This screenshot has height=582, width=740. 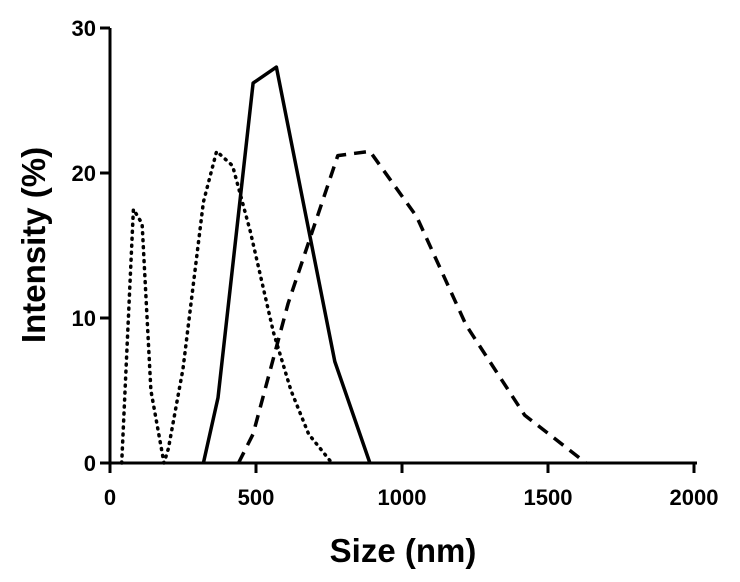 What do you see at coordinates (33, 245) in the screenshot?
I see `y-axis-title: Intensity (%)` at bounding box center [33, 245].